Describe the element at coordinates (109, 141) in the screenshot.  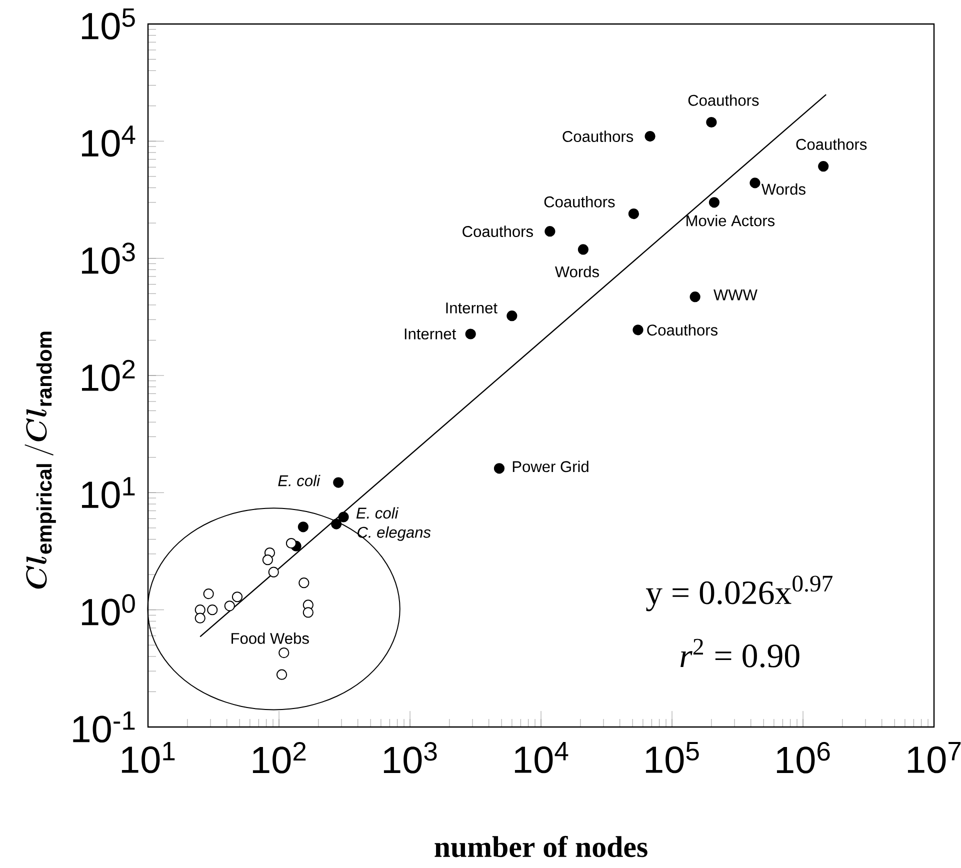
I see `y-tick-label: 10$^{4}$` at that location.